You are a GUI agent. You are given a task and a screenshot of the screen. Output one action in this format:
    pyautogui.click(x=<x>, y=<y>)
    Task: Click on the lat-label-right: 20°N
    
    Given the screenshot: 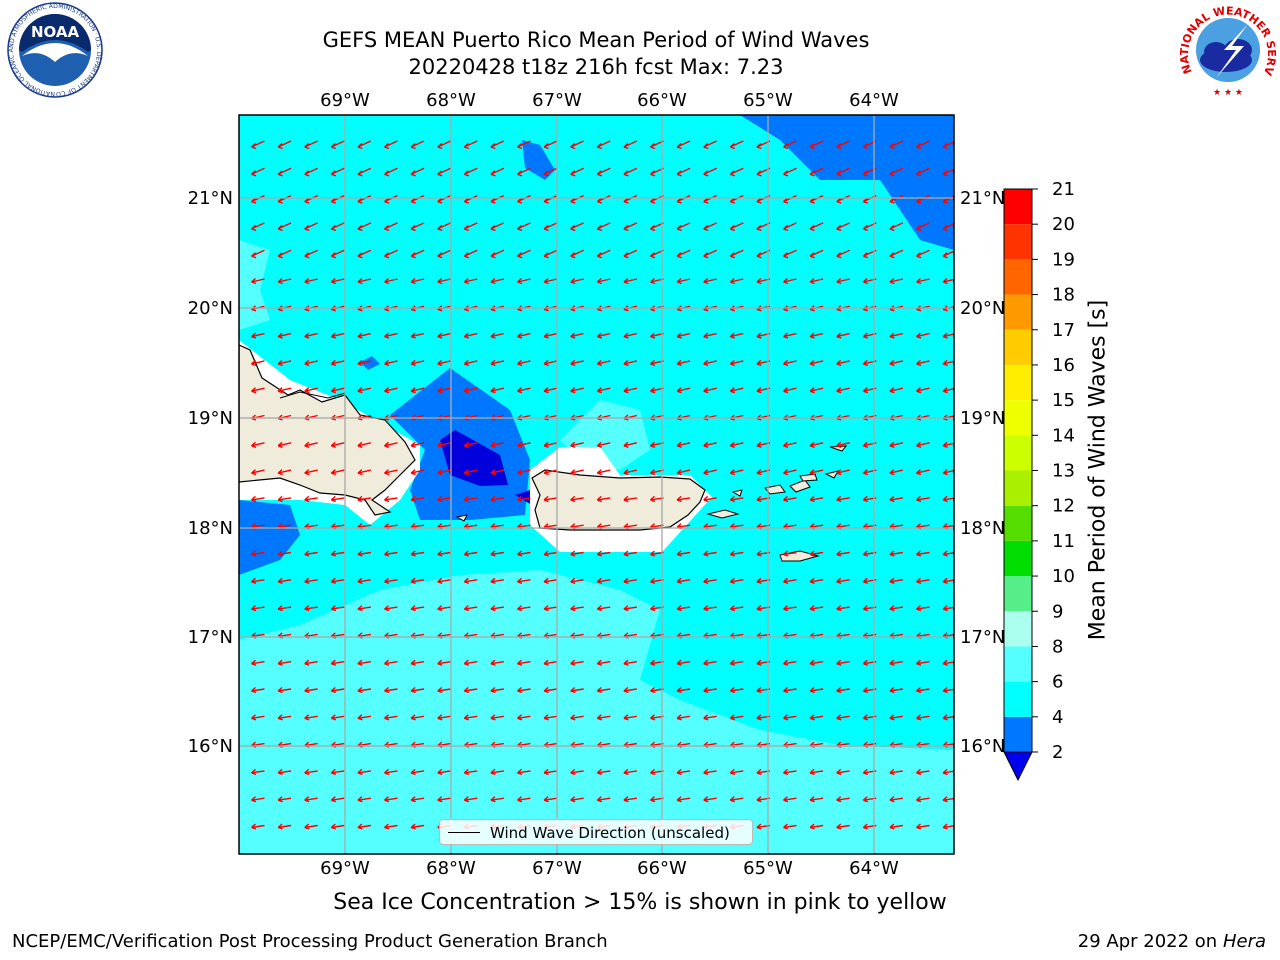 What is the action you would take?
    pyautogui.click(x=982, y=308)
    